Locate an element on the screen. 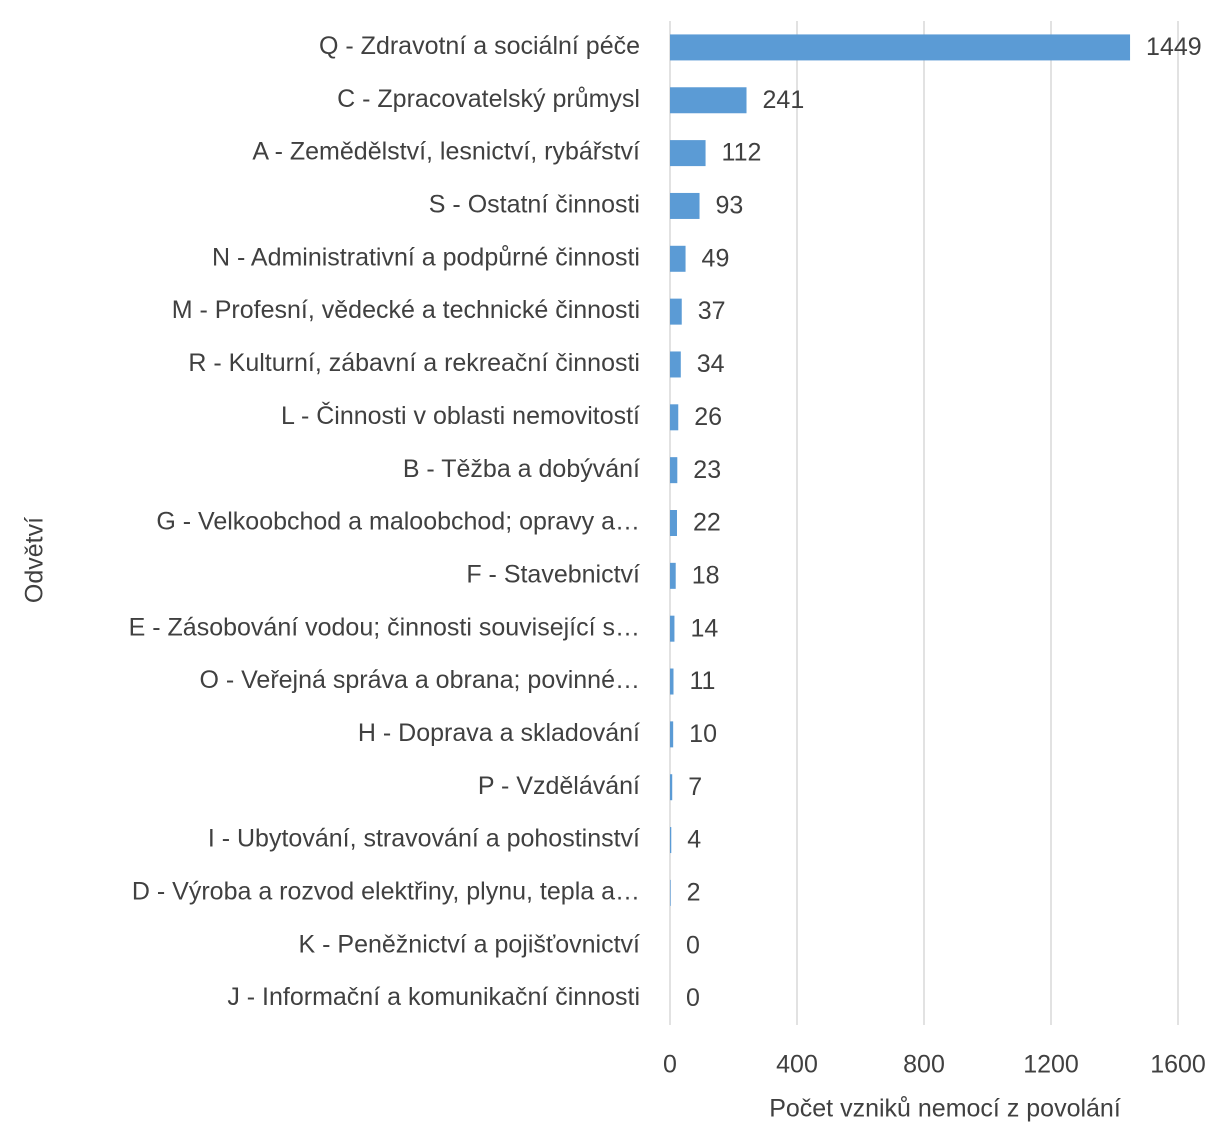 This screenshot has width=1213, height=1124. y-axis-title: Odvětví is located at coordinates (35, 560).